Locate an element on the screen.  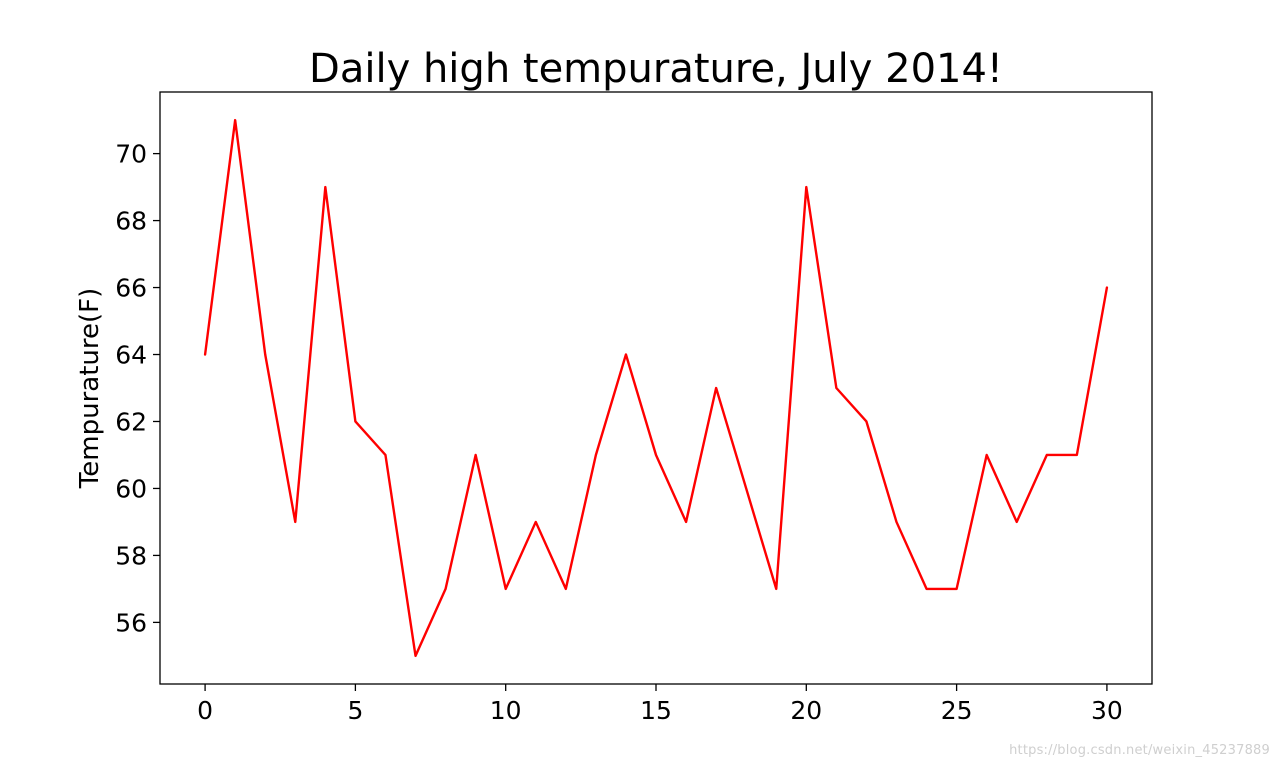
x-axis-ticks: 0 5 10 15 20 25 30 is located at coordinates (660, 704).